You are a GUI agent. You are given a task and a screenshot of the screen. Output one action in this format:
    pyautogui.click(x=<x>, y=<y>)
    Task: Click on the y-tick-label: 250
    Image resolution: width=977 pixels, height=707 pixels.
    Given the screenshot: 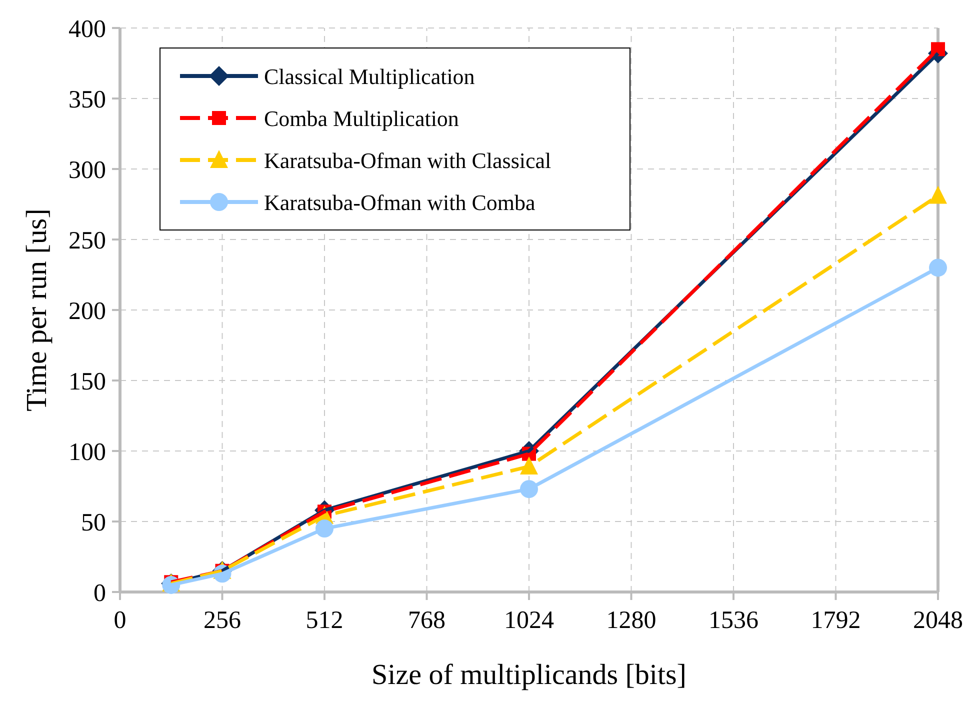 What is the action you would take?
    pyautogui.click(x=87, y=241)
    